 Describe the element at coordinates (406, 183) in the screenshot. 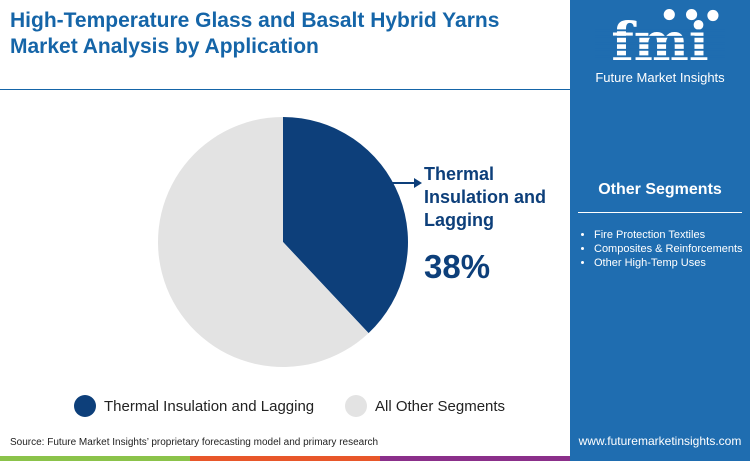

I see `callout-arrow-icon` at that location.